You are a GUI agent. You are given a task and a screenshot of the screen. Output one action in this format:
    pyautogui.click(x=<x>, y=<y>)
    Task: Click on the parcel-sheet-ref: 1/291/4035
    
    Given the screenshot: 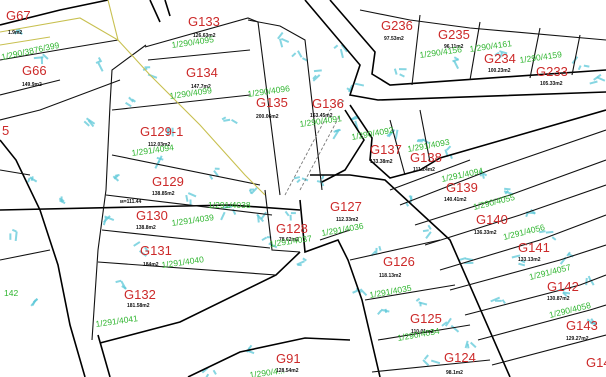 What is the action you would take?
    pyautogui.click(x=391, y=291)
    